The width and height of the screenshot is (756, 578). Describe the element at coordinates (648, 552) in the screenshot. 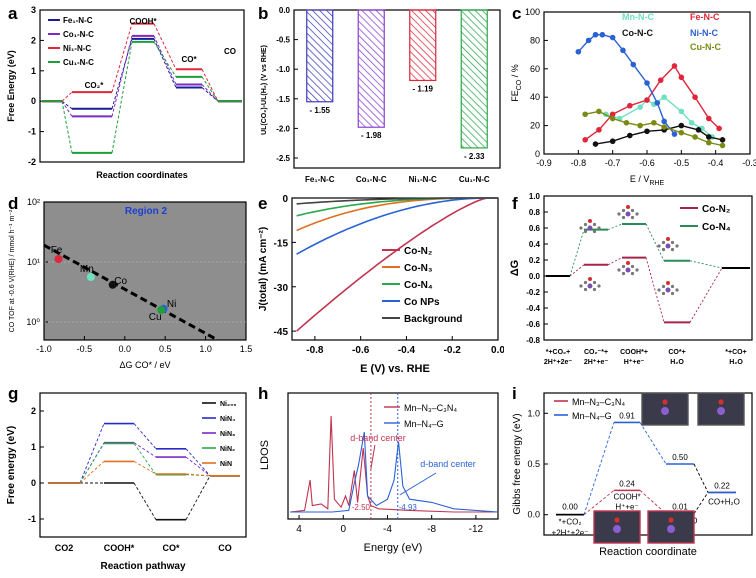

I see `x-axis-label: Reaction coordinate` at that location.